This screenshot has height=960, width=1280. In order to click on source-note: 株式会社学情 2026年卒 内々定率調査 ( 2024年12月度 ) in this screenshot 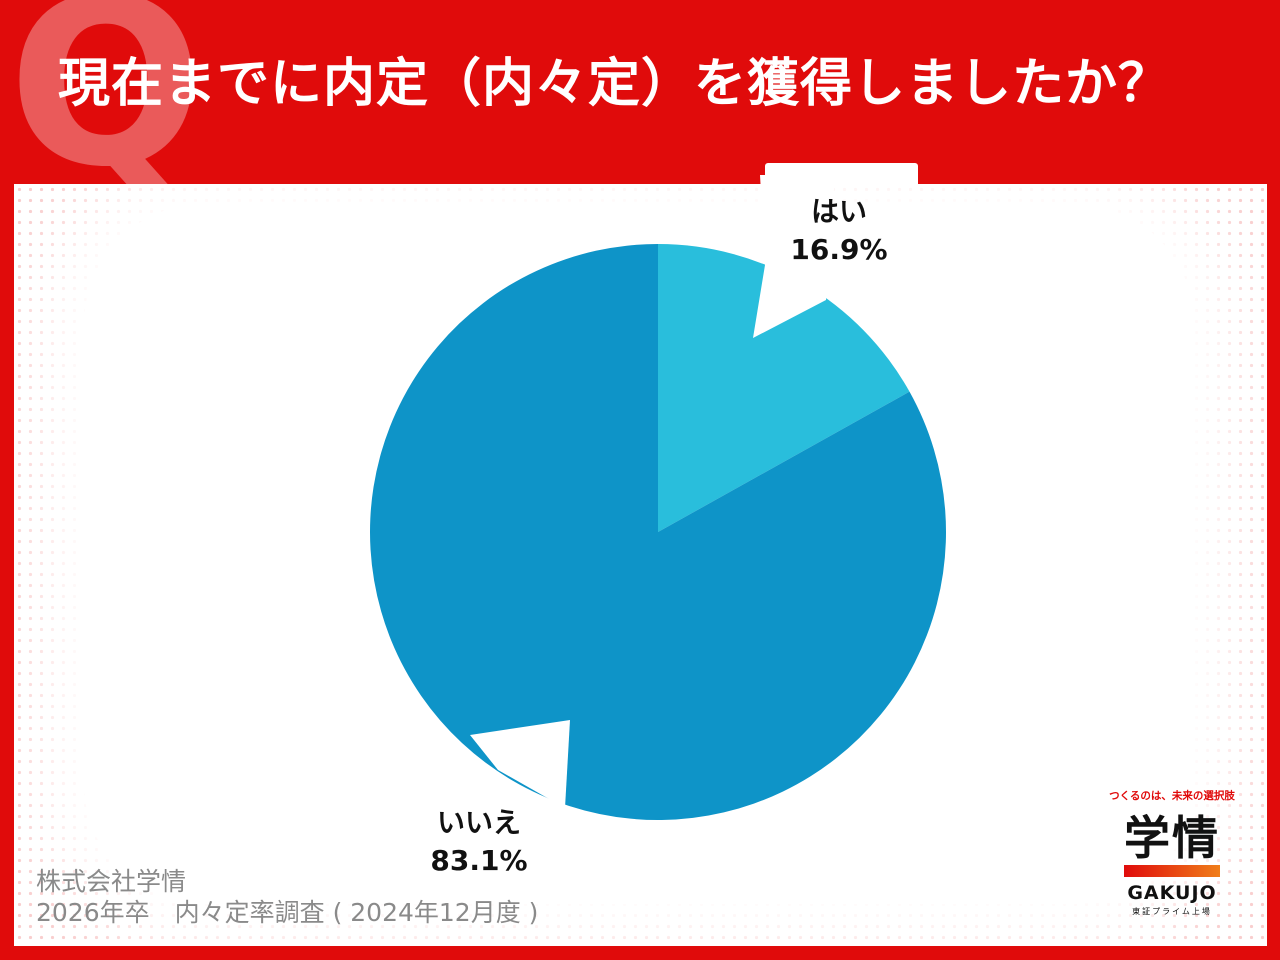, I will do `click(287, 897)`.